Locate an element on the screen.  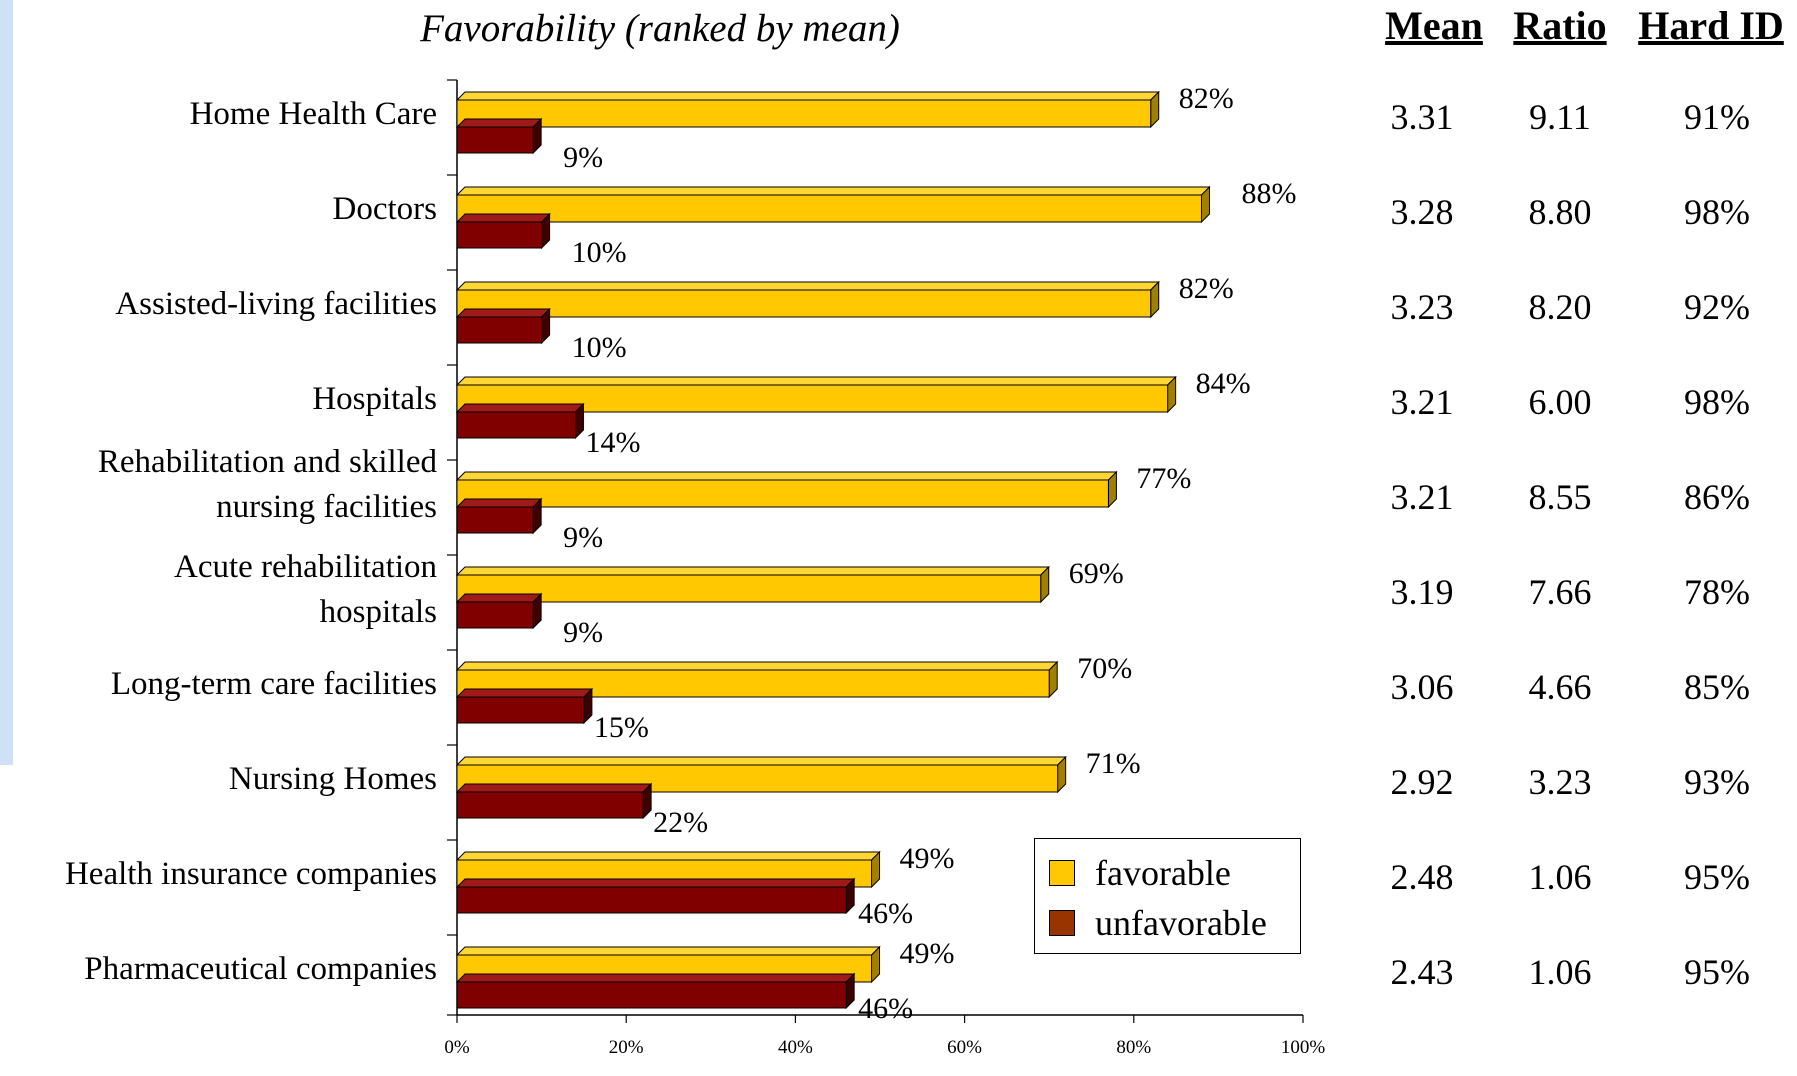
stat-cell-hard-id: 78% is located at coordinates (1717, 592).